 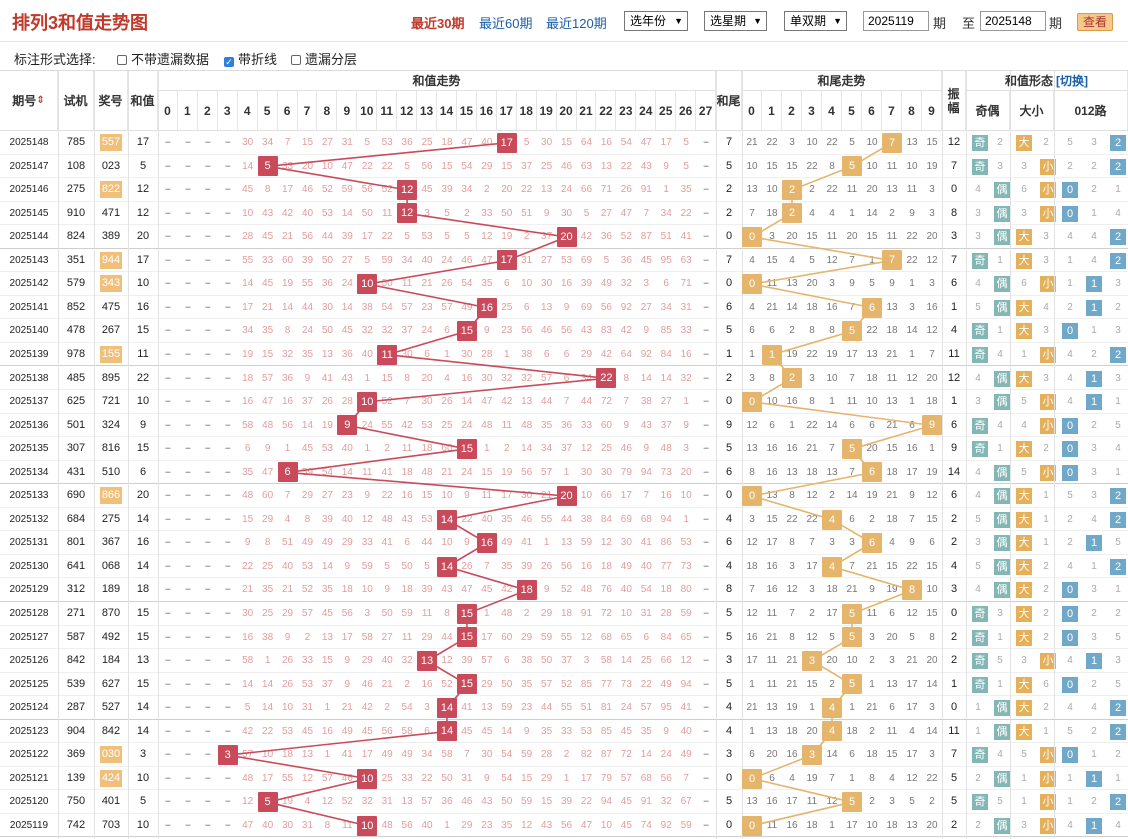 What do you see at coordinates (872, 307) in the screenshot?
I see `tail-ball: 6` at bounding box center [872, 307].